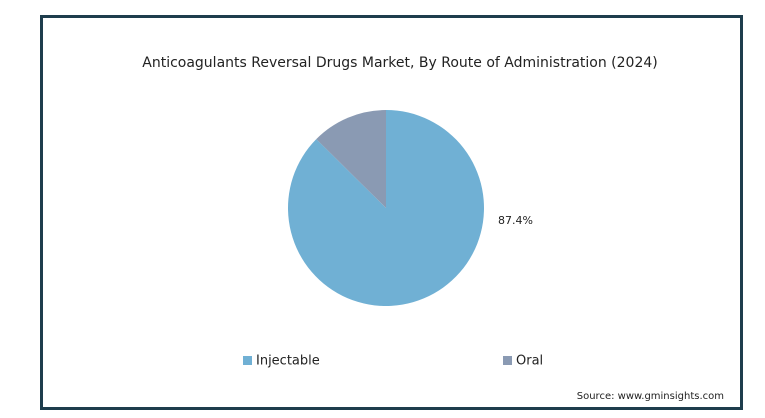 This screenshot has height=418, width=765. What do you see at coordinates (515, 220) in the screenshot?
I see `data-label: 87.4%` at bounding box center [515, 220].